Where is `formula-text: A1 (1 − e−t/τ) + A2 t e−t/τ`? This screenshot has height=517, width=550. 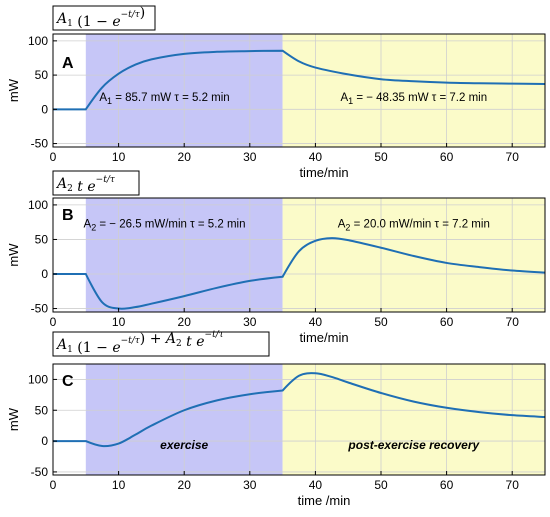
formula-text: A1 (1 − e−t/τ) + A2 t e−t/τ is located at coordinates (140, 343).